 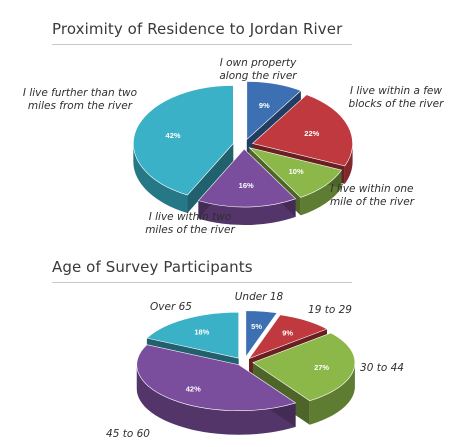 What do you see at coordinates (287, 333) in the screenshot?
I see `pie-2-value-label-2: 9%` at bounding box center [287, 333].